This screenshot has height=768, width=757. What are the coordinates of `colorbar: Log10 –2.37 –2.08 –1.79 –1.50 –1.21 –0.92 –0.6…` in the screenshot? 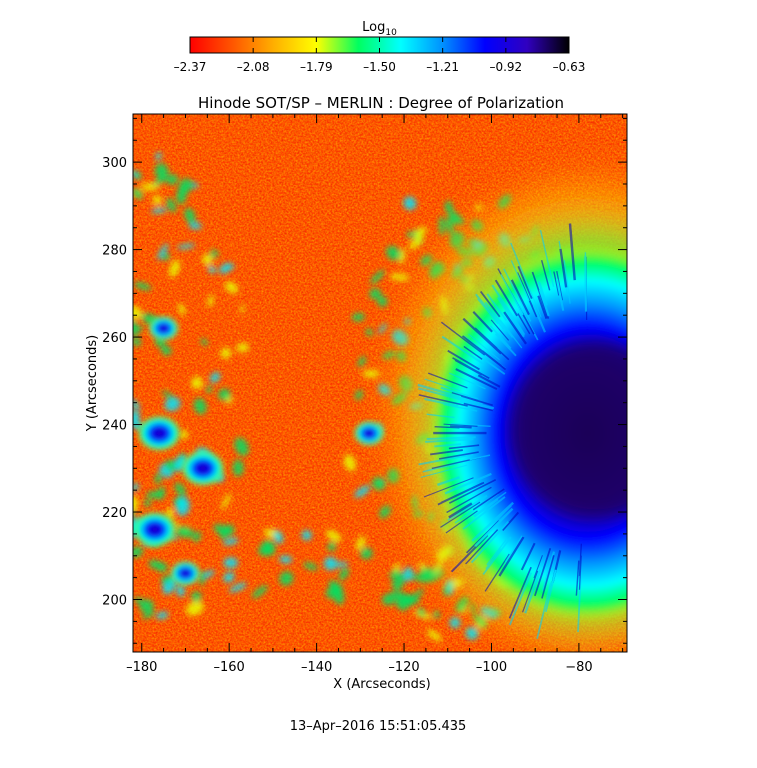 It's located at (380, 47).